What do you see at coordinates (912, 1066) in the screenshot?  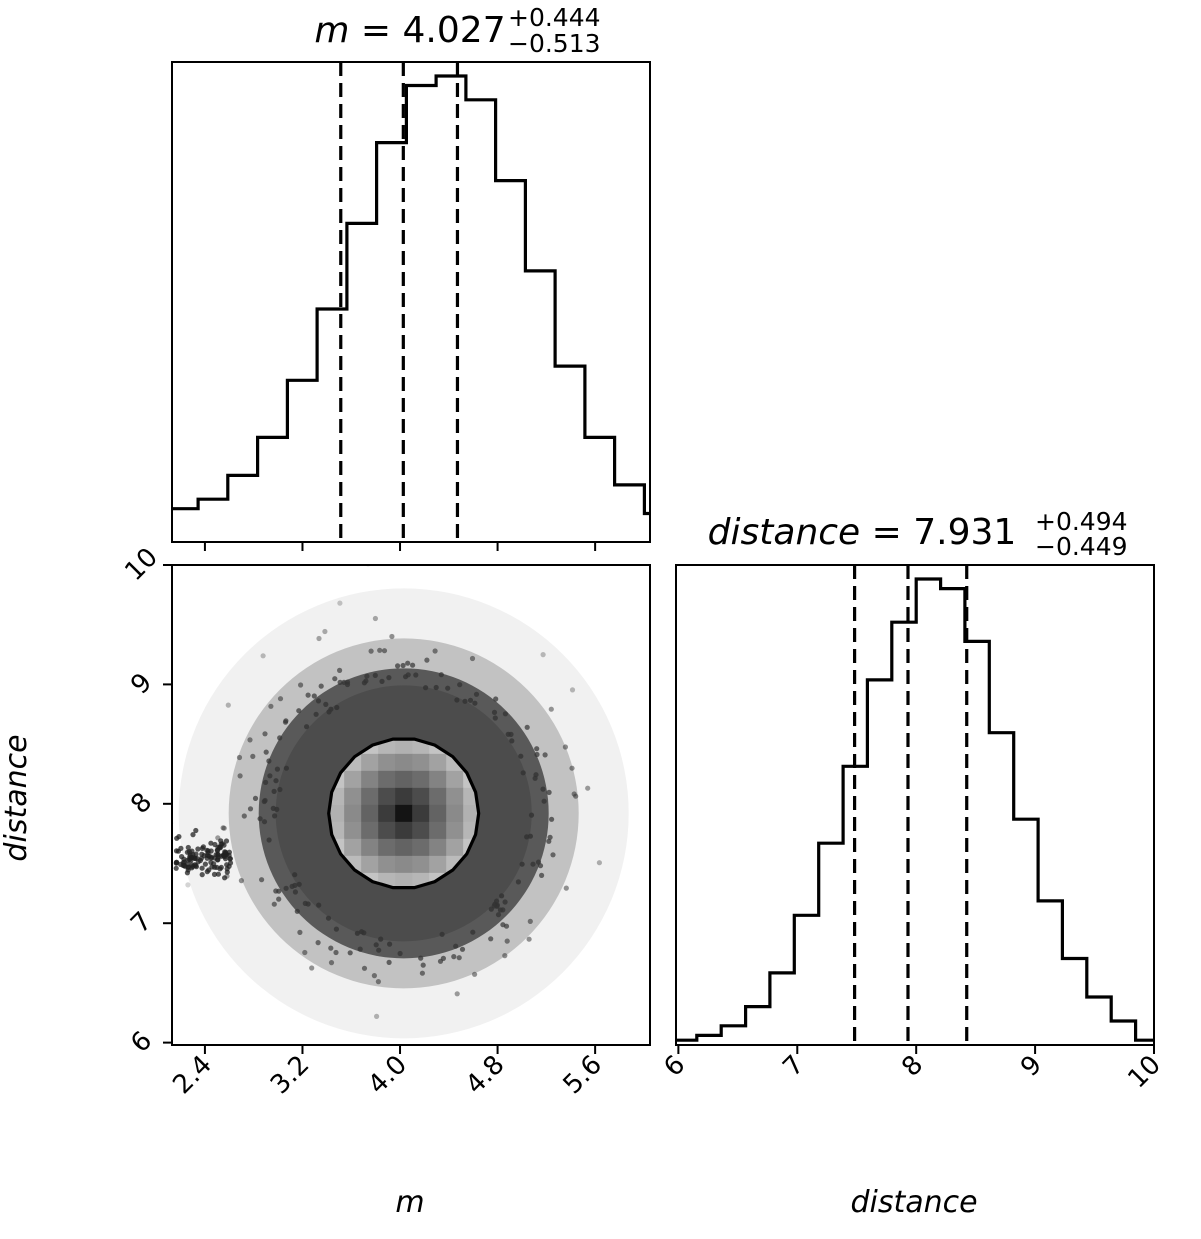 I see `distance-x-tick-label: 8` at bounding box center [912, 1066].